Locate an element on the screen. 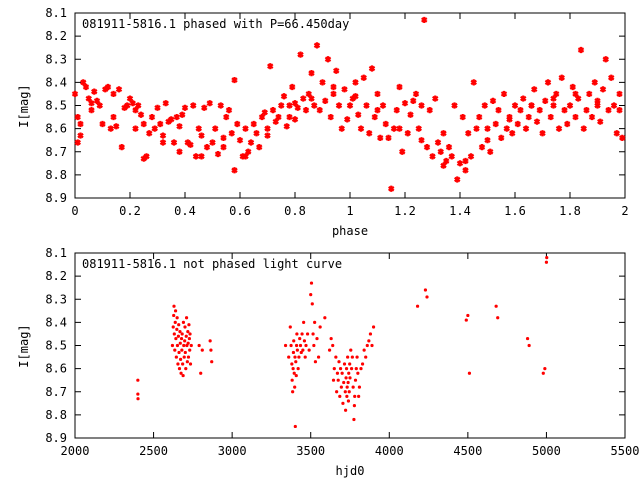 The width and height of the screenshot is (640, 480). y-tick-label: 8.1 is located at coordinates (56, 253).